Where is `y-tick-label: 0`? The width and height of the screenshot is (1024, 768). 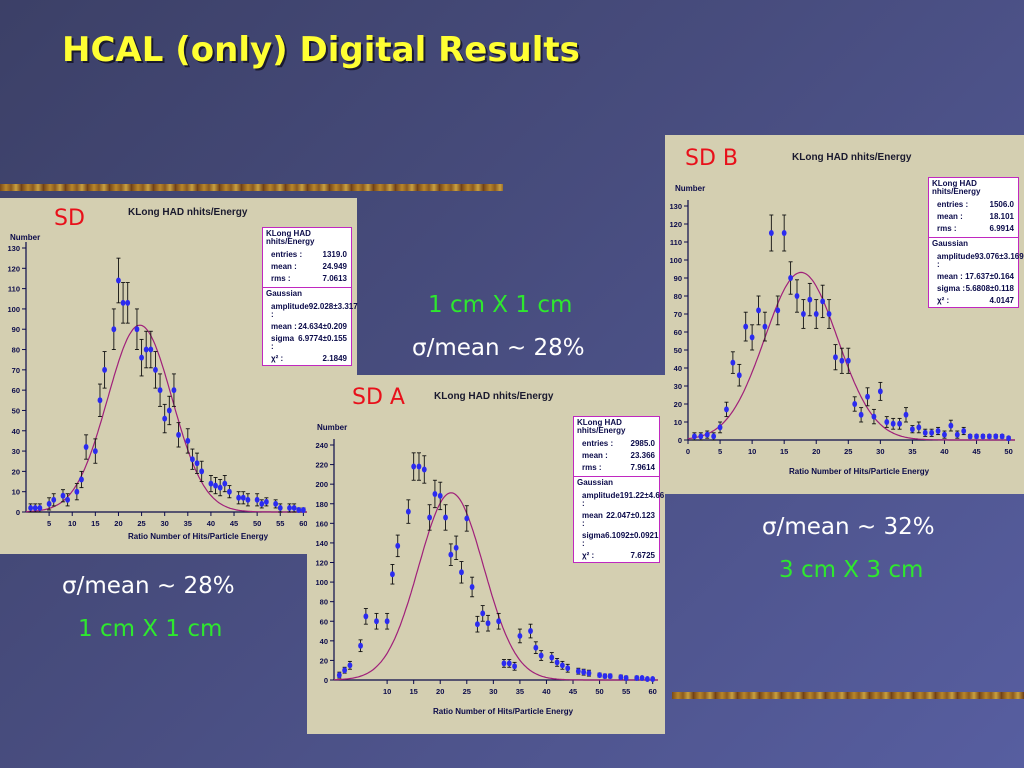
y-tick-label: 0 is located at coordinates (326, 680).